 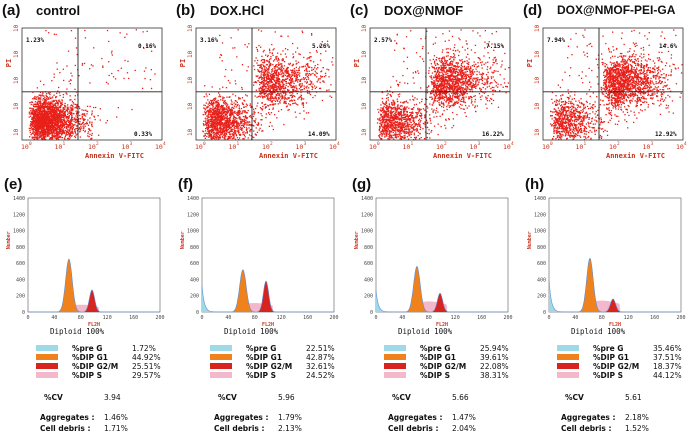 What do you see at coordinates (35, 40) in the screenshot?
I see `quadrant-ul-value: 1.23%` at bounding box center [35, 40].